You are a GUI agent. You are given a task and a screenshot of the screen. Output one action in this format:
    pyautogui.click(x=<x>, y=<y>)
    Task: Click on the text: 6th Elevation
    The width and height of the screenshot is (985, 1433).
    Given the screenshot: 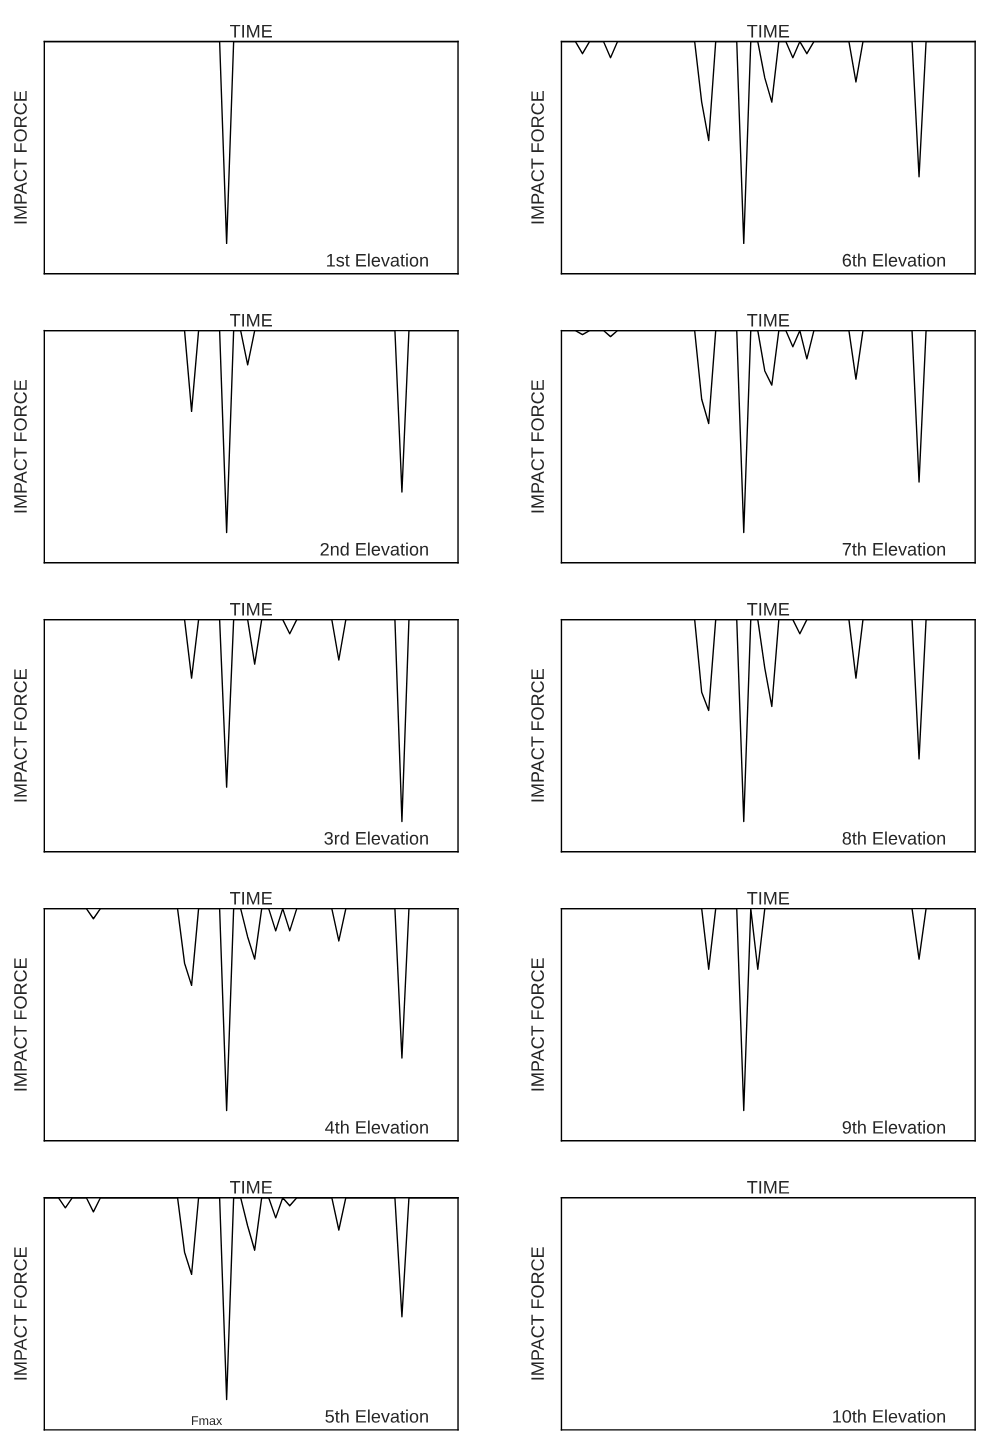 What is the action you would take?
    pyautogui.click(x=894, y=260)
    